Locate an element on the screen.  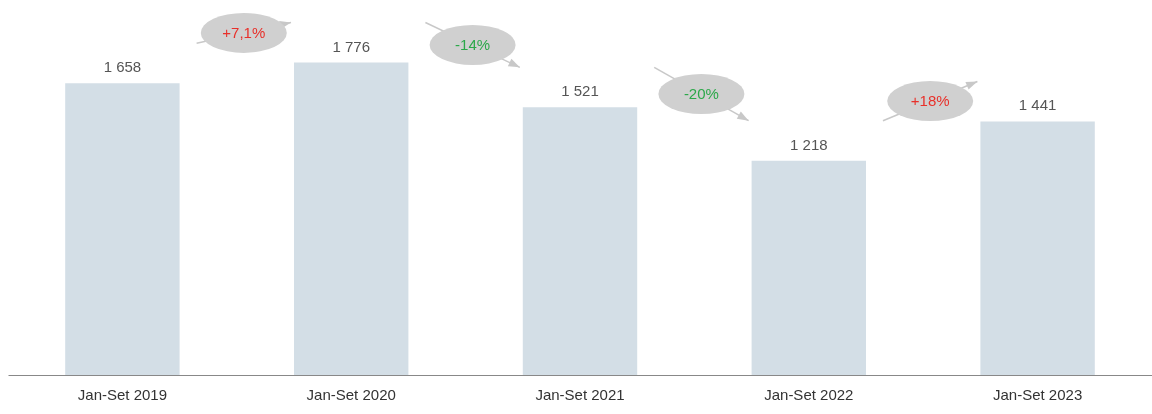
data-label: 1 218 is located at coordinates (809, 144).